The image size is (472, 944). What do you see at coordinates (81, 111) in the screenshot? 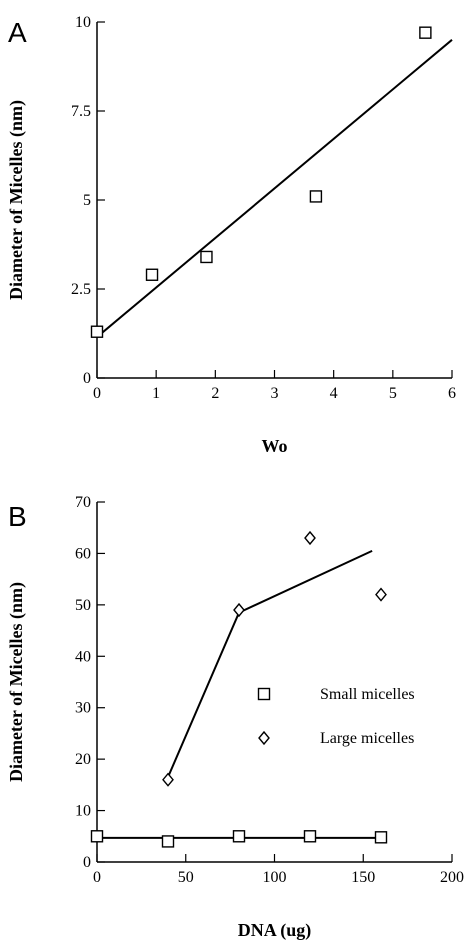
I see `y-tick-label: 7.5` at bounding box center [81, 111].